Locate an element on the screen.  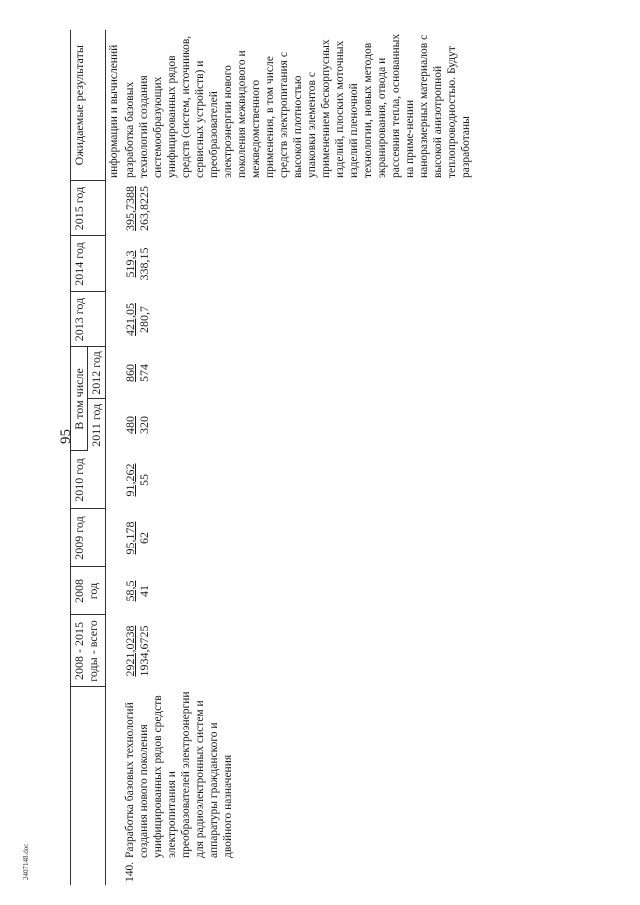
header-results: Ожидаемые результаты is located at coordinates (88, 105).